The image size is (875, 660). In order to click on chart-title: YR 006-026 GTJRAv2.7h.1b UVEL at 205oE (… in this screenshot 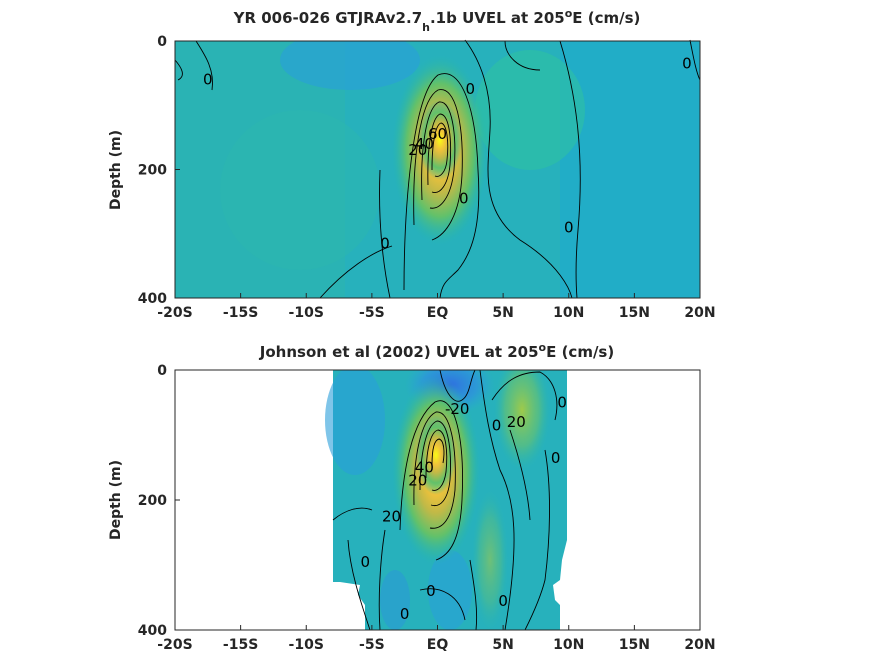, I will do `click(437, 20)`.